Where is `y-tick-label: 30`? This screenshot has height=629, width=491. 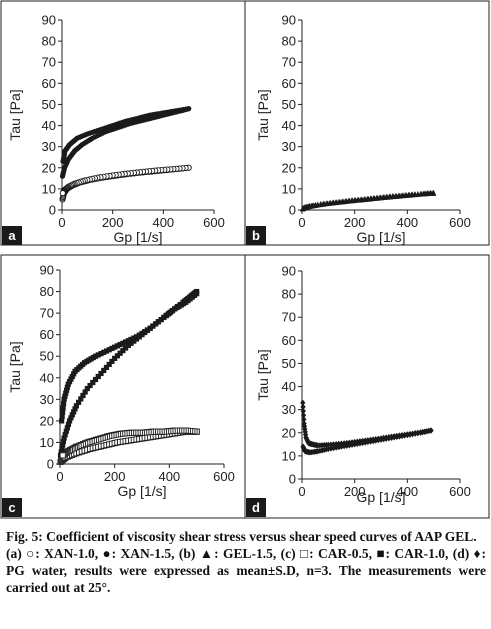
y-tick-label: 30 is located at coordinates (47, 399).